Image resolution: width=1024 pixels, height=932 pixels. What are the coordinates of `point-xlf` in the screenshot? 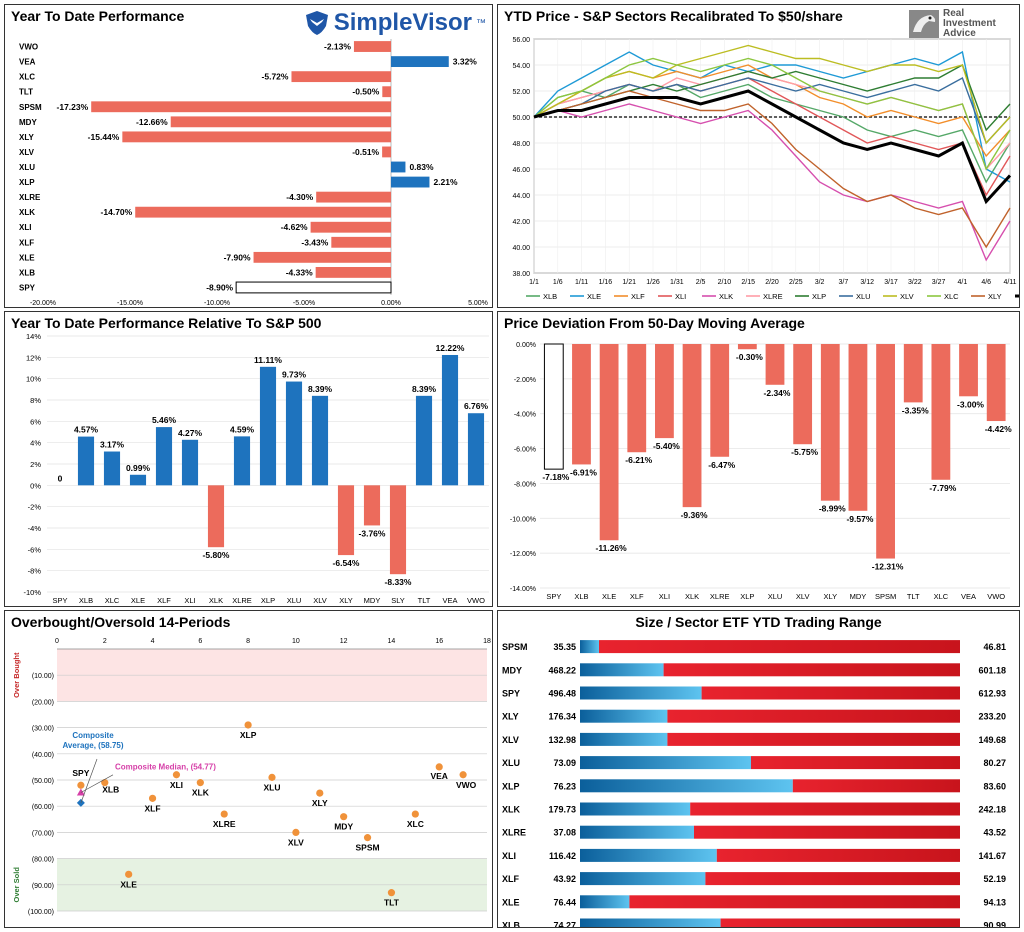 It's located at (152, 798).